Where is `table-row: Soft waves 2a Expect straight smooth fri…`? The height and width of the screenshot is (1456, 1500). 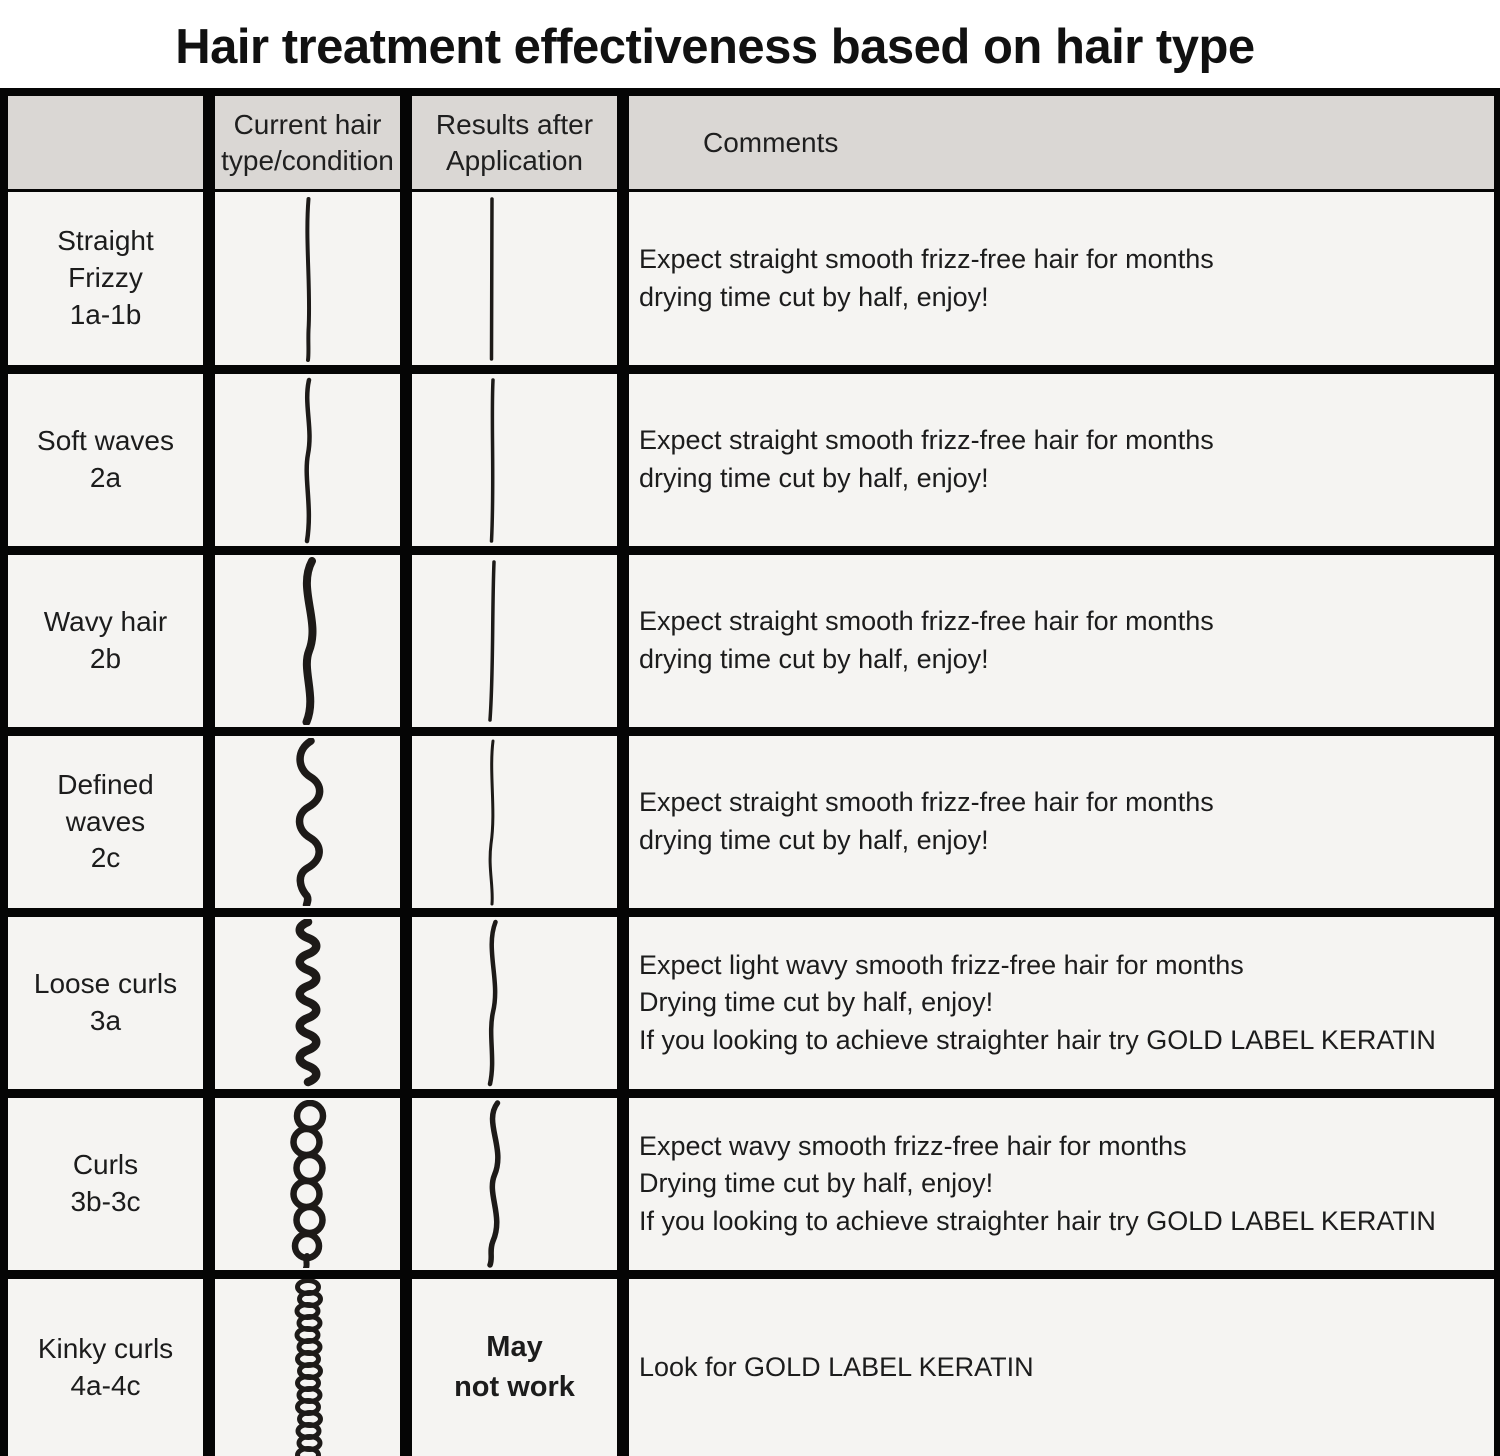
table-row: Soft waves 2a Expect straight smooth fri… is located at coordinates (751, 455).